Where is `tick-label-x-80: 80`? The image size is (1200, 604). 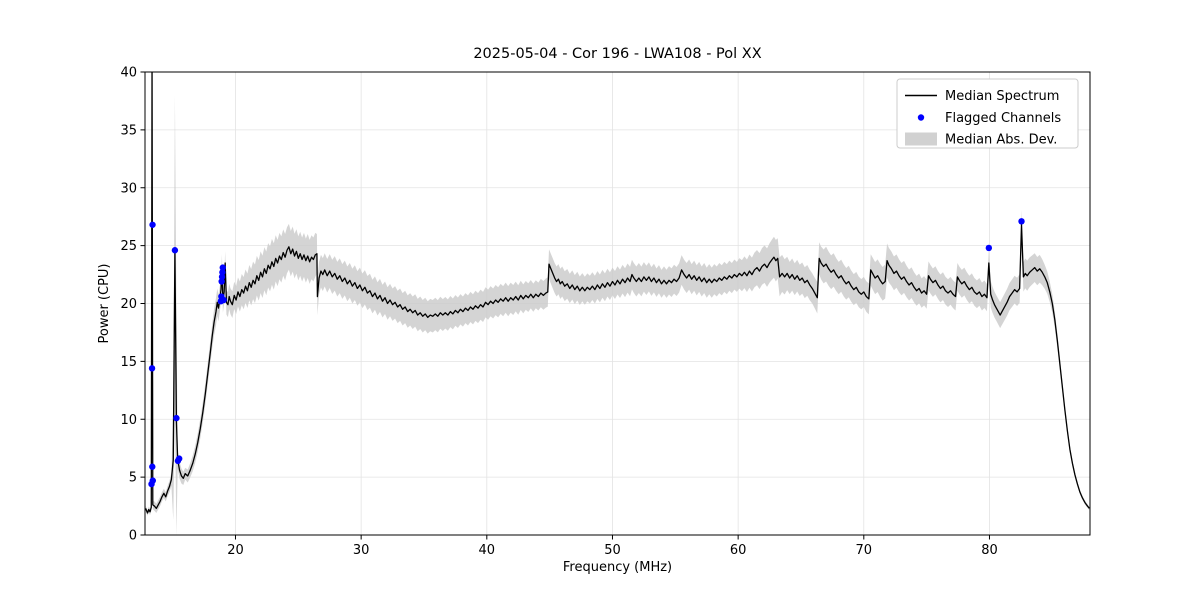
tick-label-x-80: 80 is located at coordinates (989, 550).